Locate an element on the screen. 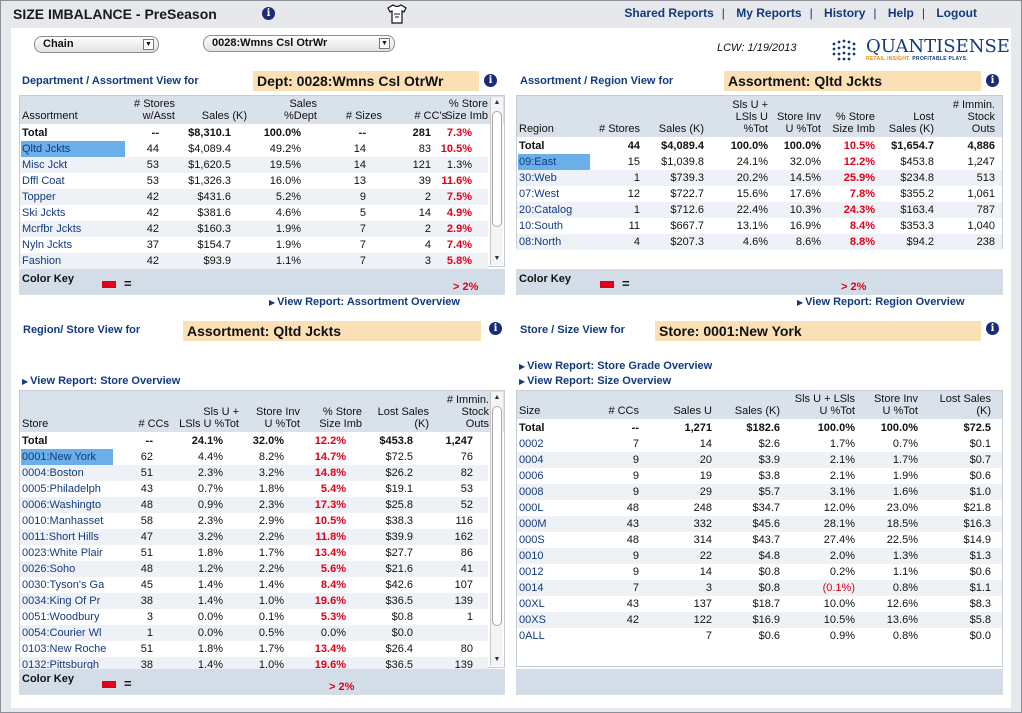 This screenshot has width=1022, height=713. table-row: 00XS 42 122 $16.9 10.5% 13.6% $5.8 is located at coordinates (759, 620).